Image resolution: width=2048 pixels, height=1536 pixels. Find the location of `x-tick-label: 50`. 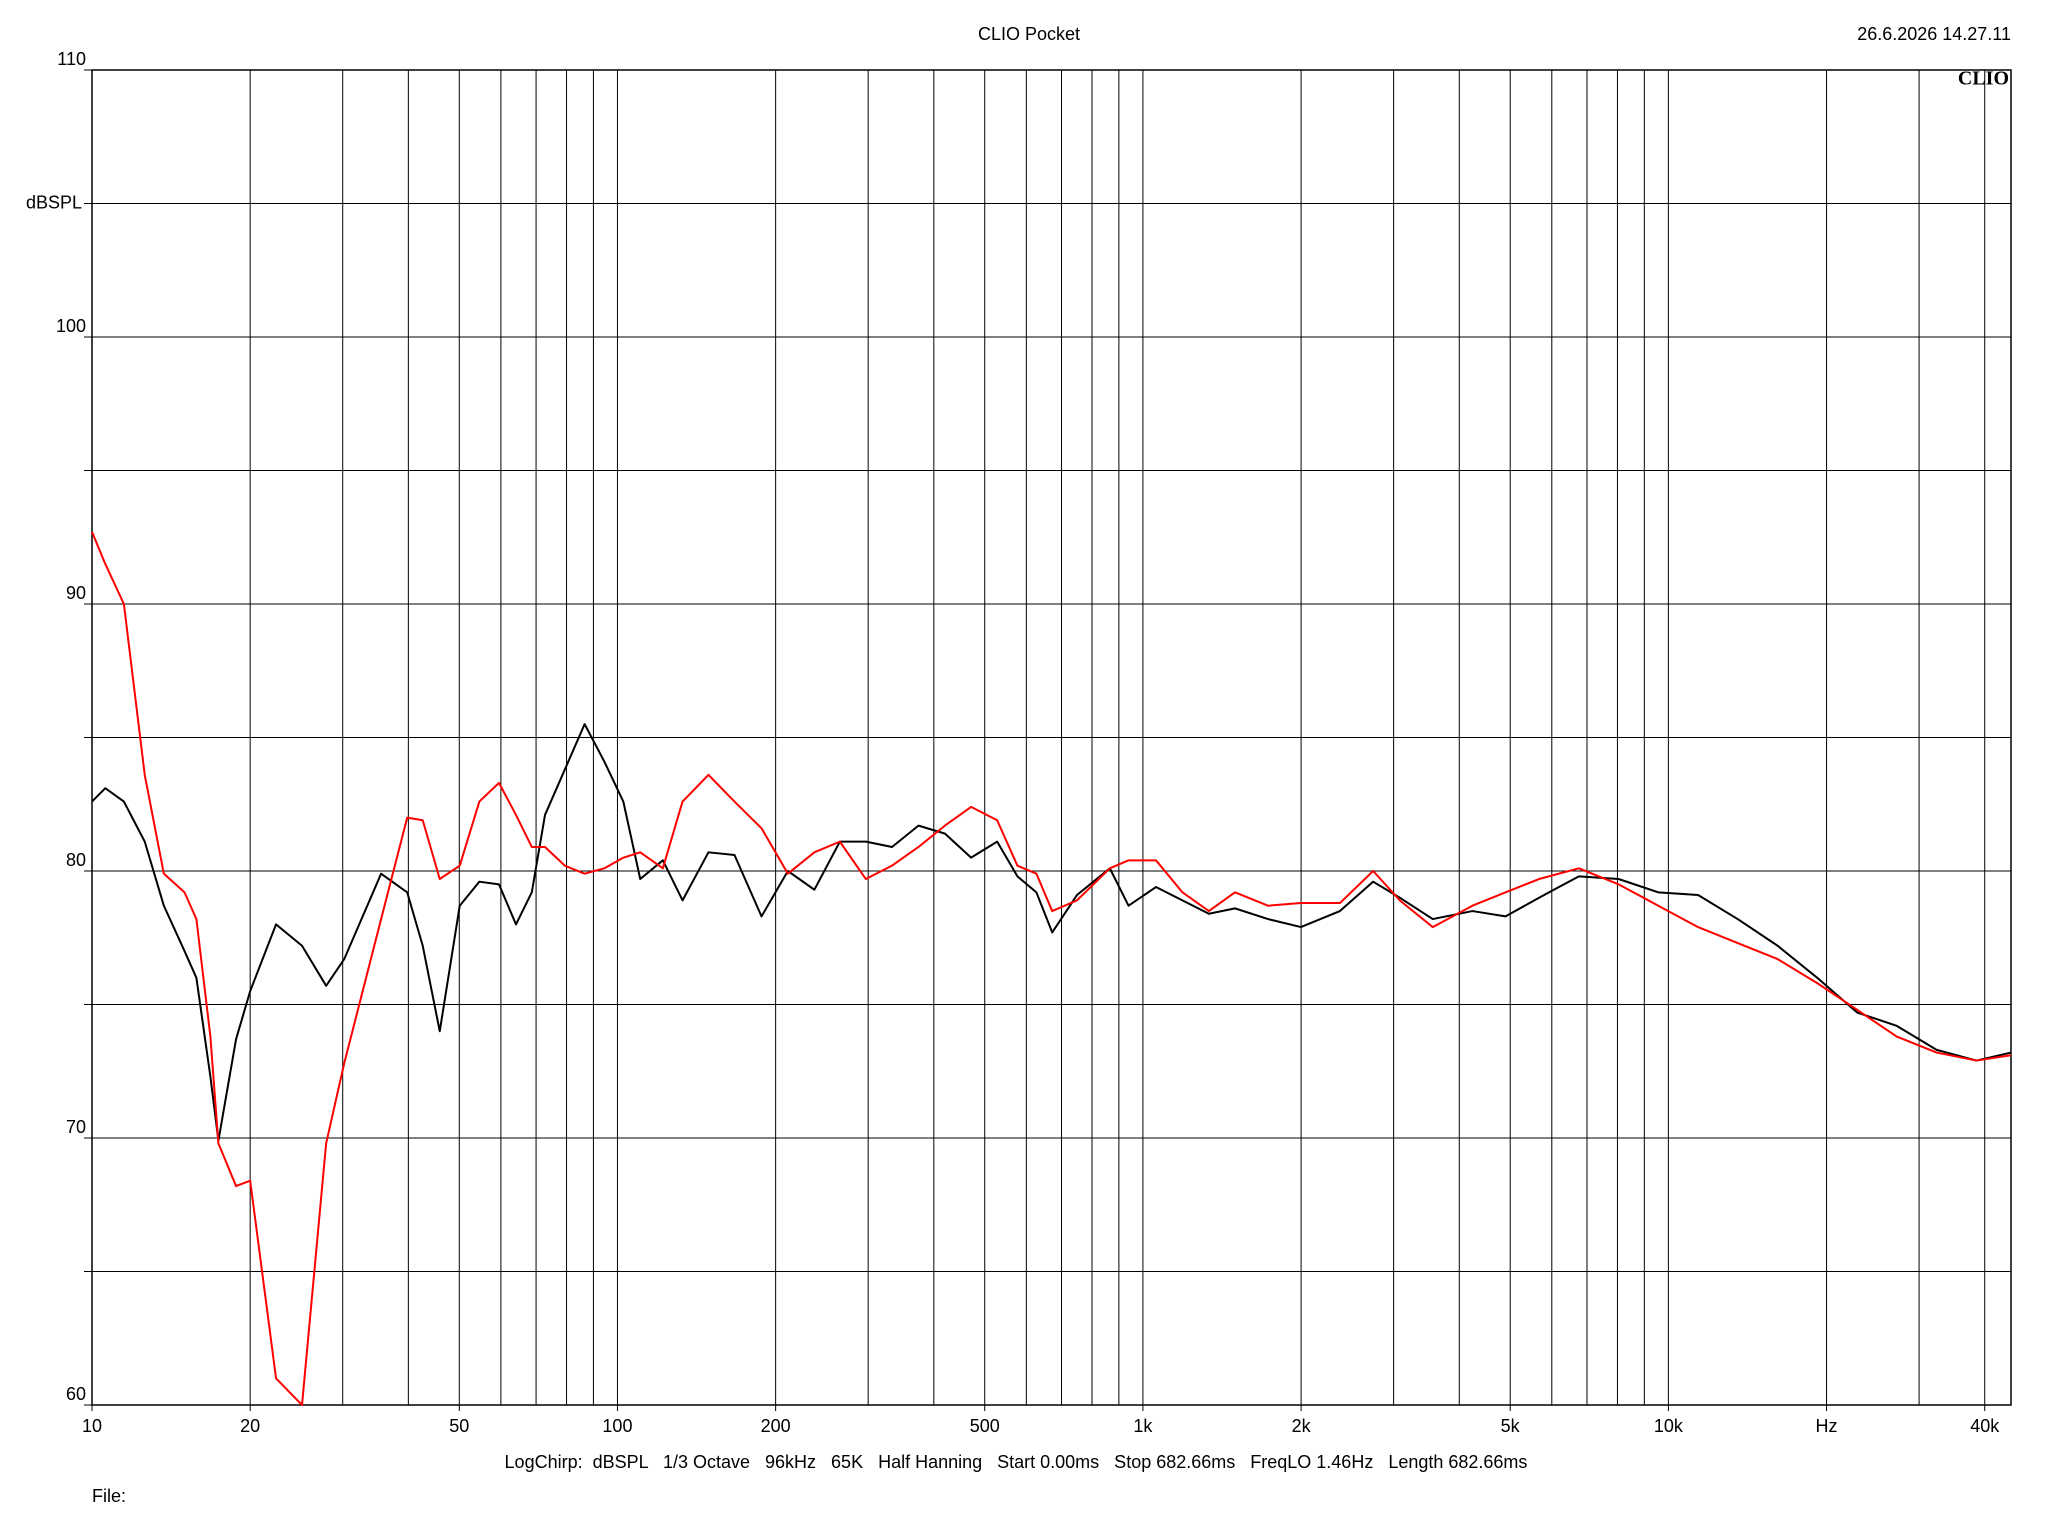

x-tick-label: 50 is located at coordinates (459, 1426).